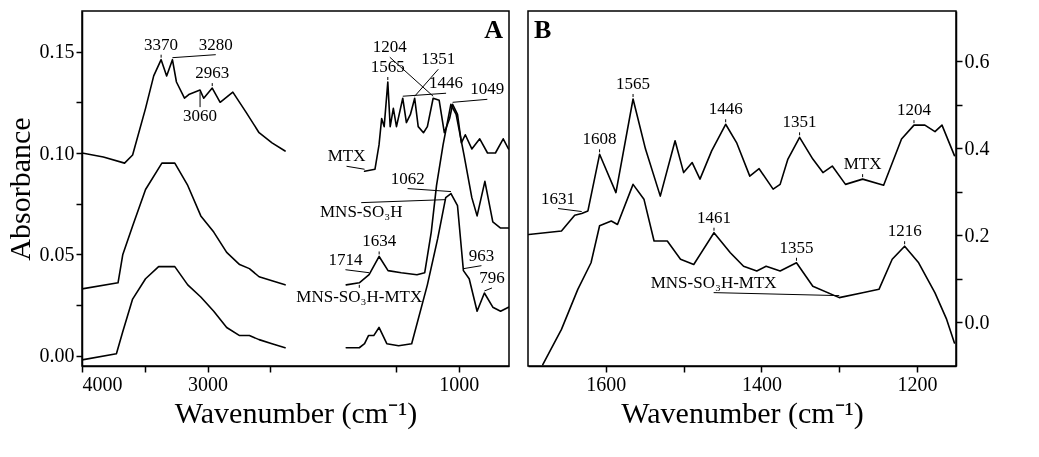  What do you see at coordinates (57, 355) in the screenshot?
I see `y-tick-label: 0.00` at bounding box center [57, 355].